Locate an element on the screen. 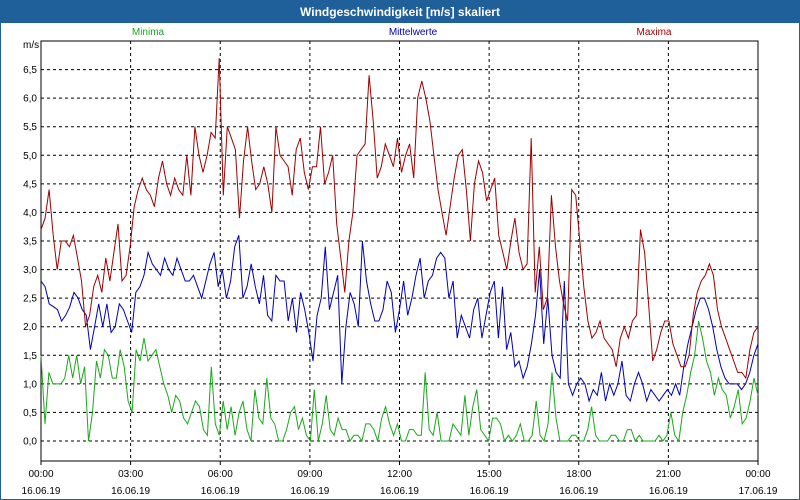 The height and width of the screenshot is (500, 800). y-tick-label: 1,5 is located at coordinates (30, 356).